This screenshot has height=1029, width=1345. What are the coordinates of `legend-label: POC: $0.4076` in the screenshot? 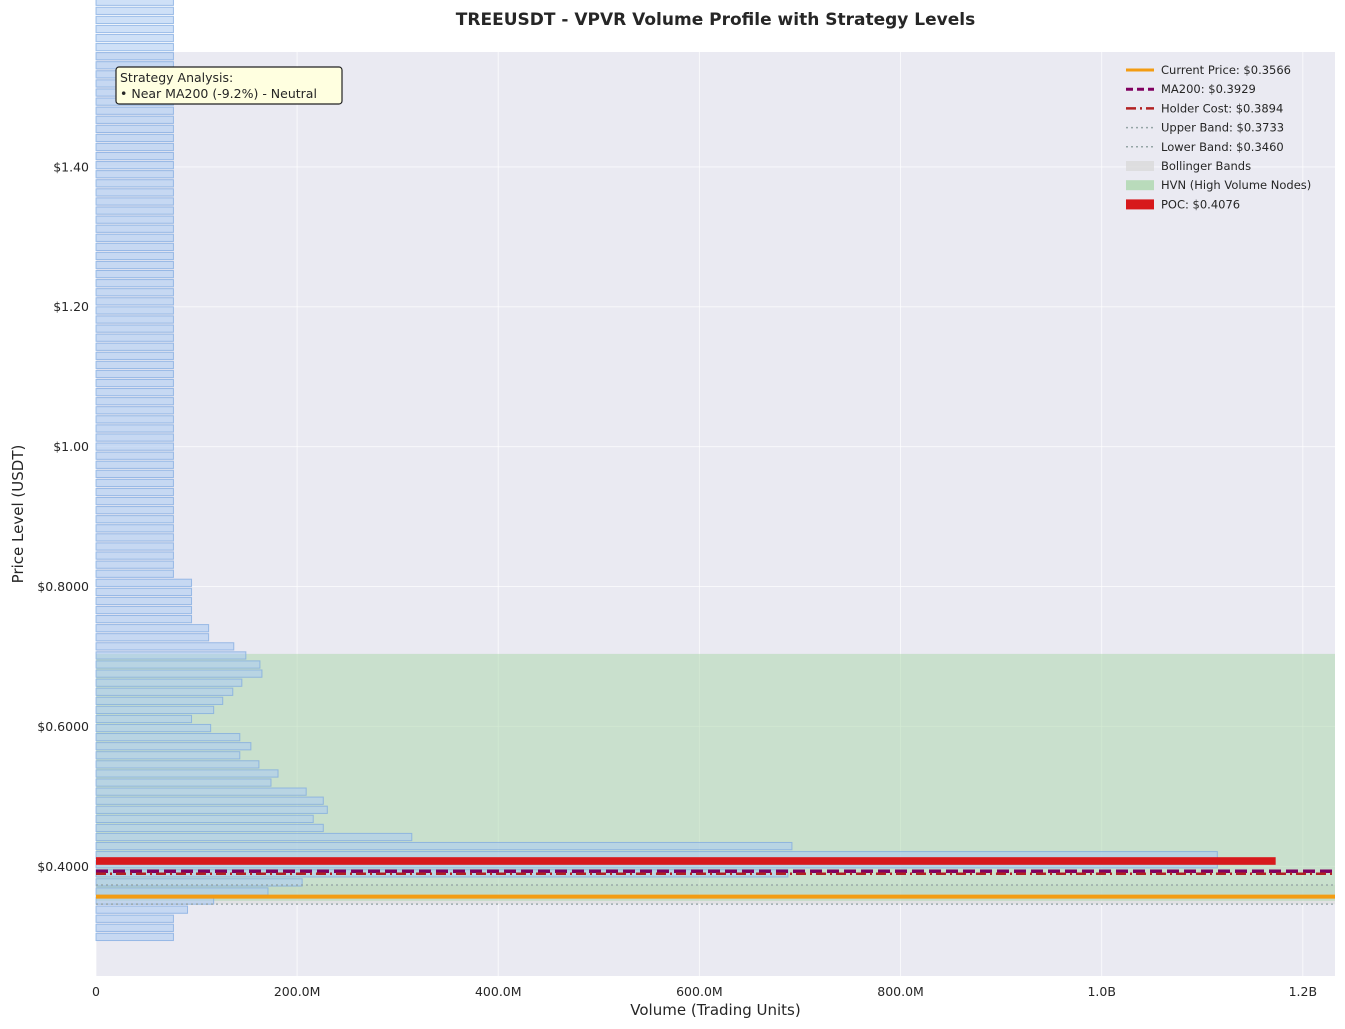 It's located at (1200, 204).